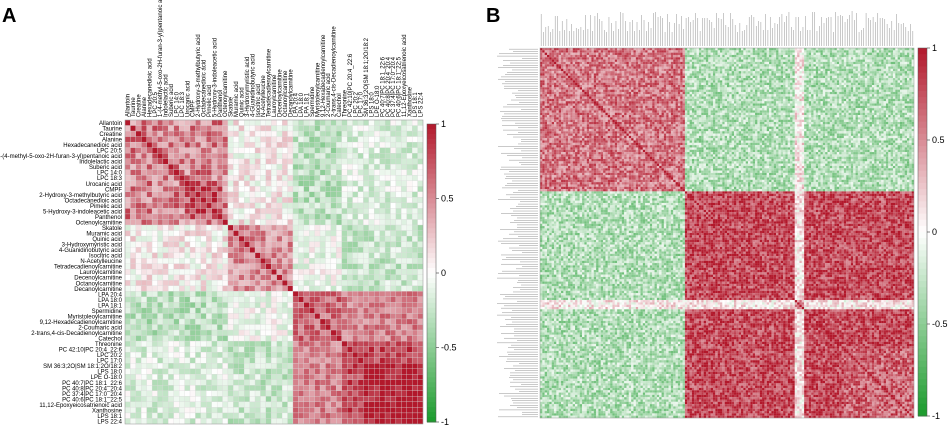  Describe the element at coordinates (9, 16) in the screenshot. I see `panel-a-label: A` at that location.